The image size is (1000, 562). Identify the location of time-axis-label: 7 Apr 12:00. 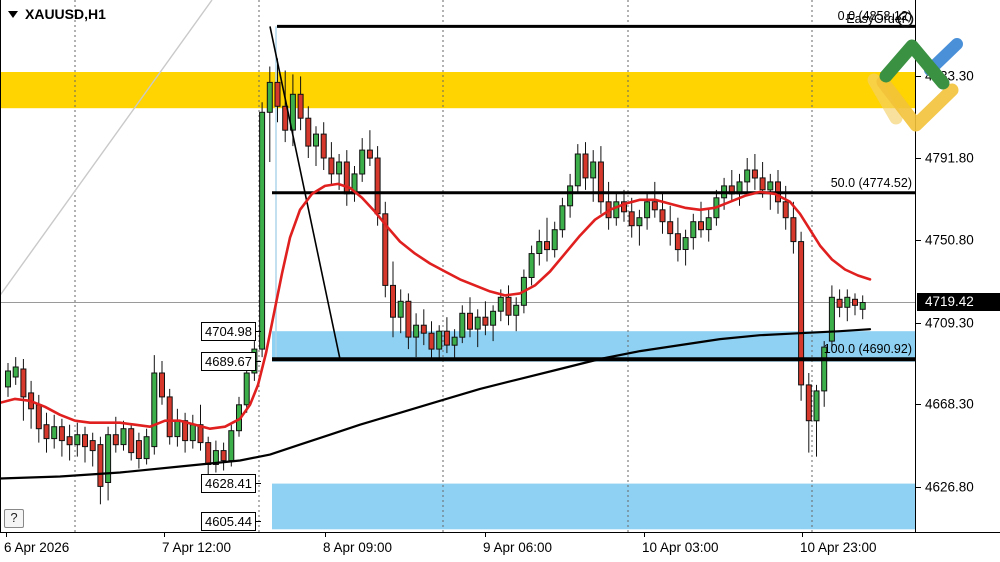
(197, 547).